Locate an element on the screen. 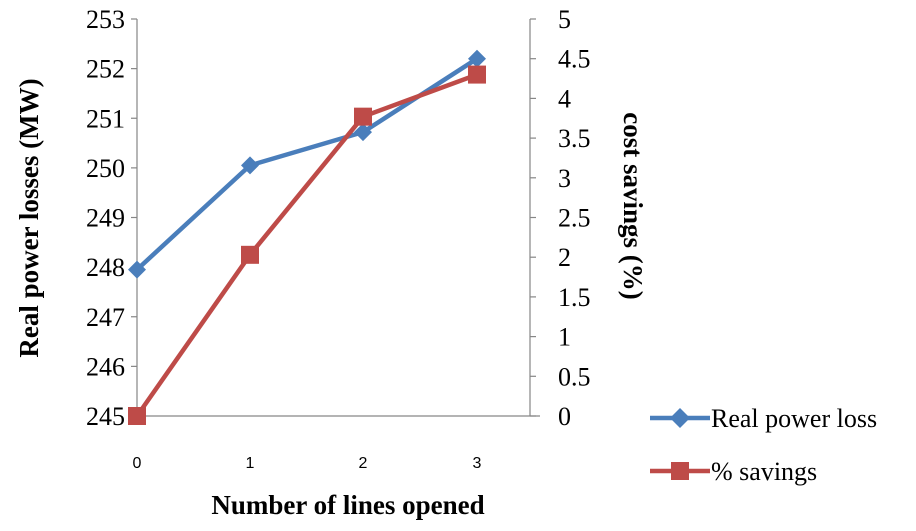 The width and height of the screenshot is (916, 531). right-tick-label: 2.5 is located at coordinates (574, 218).